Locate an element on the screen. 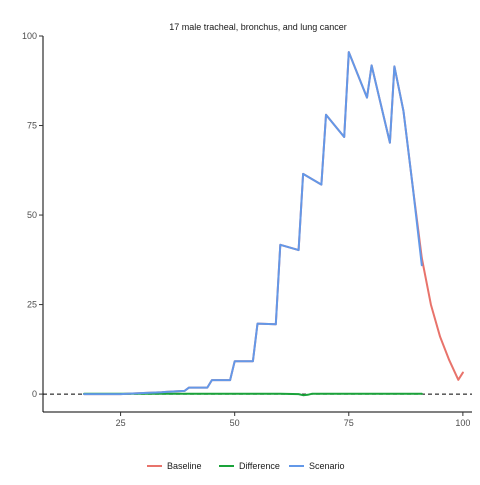 This screenshot has width=480, height=485. x-tick-label: 100 is located at coordinates (462, 423).